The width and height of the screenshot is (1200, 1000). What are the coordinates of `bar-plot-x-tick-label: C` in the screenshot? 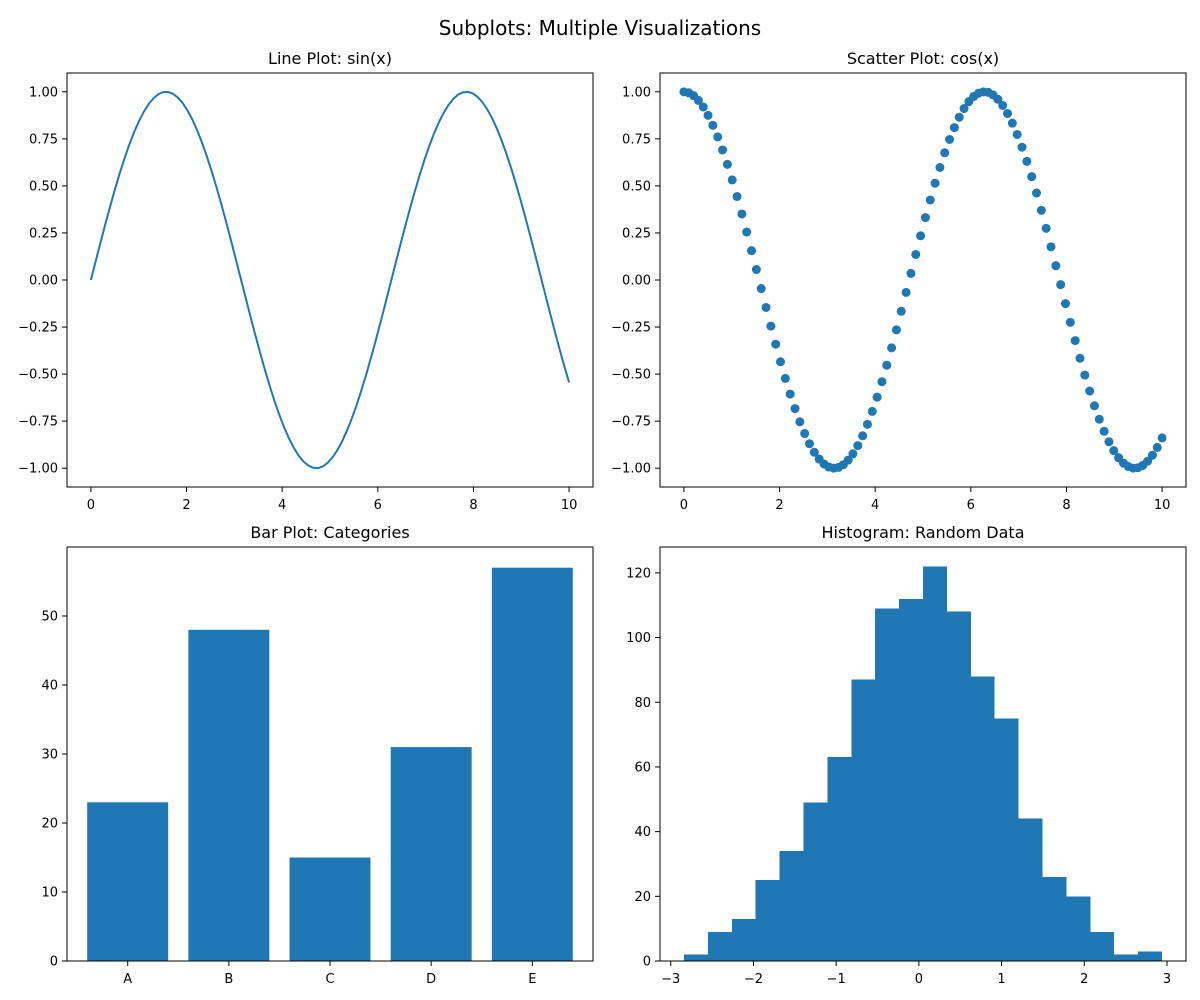 It's located at (329, 979).